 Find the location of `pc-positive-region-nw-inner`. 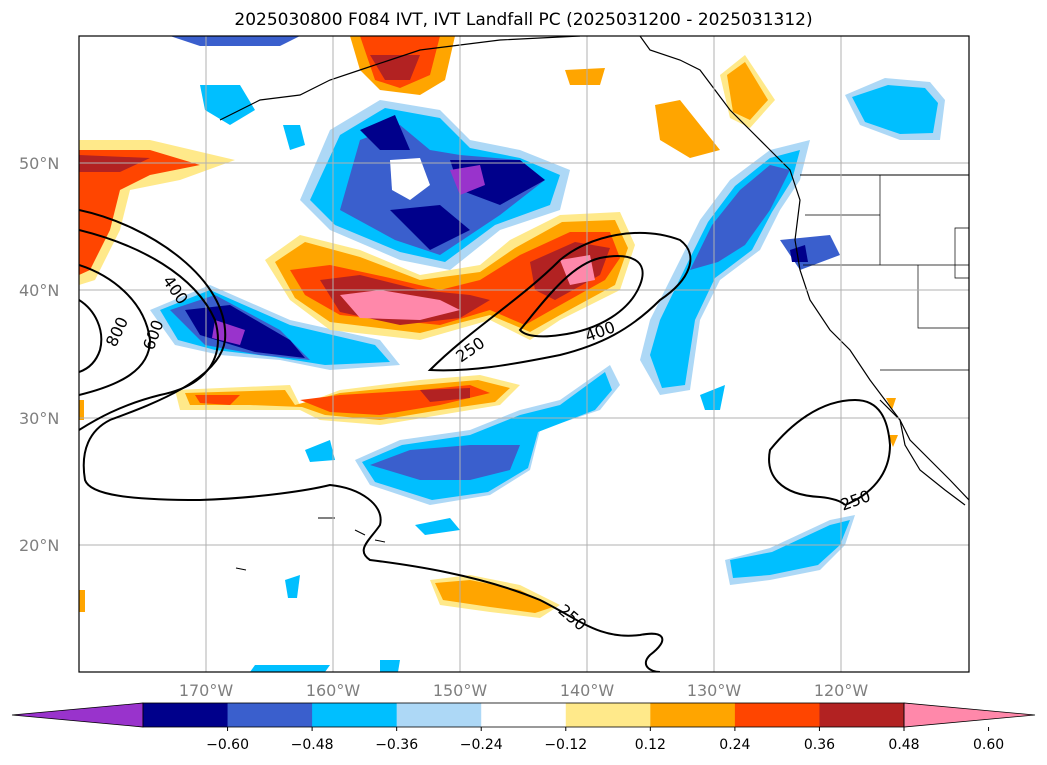

pc-positive-region-nw-inner is located at coordinates (139, 212).